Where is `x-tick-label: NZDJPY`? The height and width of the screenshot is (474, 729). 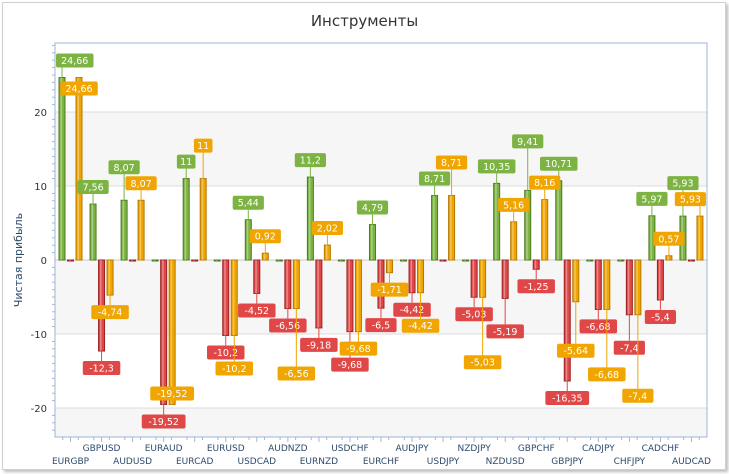
x-tick-label: NZDJPY is located at coordinates (475, 449).